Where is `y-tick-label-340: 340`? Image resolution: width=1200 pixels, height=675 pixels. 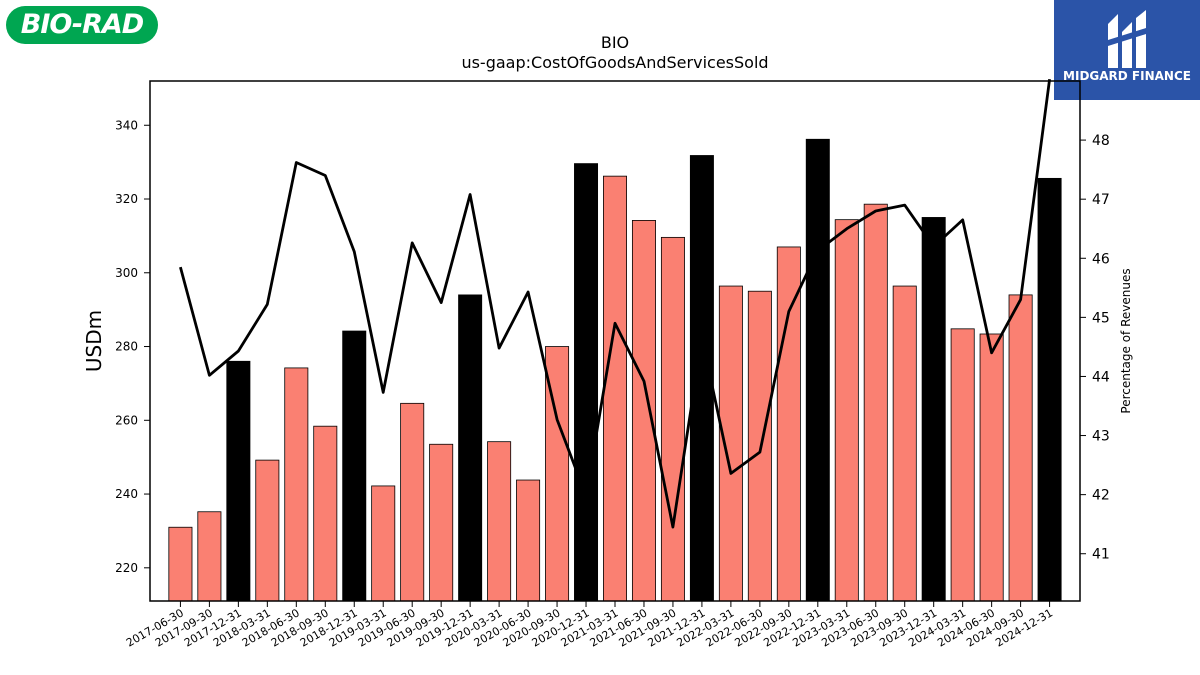
y-tick-label-340: 340 is located at coordinates (126, 125).